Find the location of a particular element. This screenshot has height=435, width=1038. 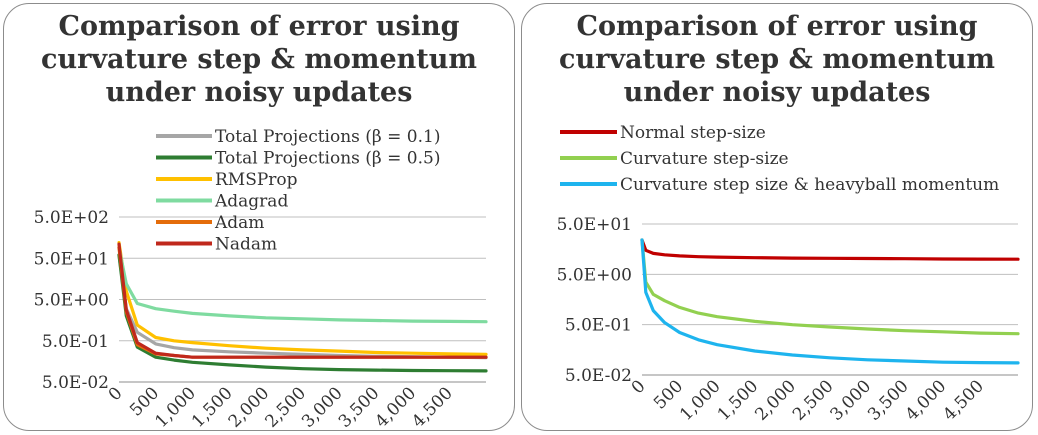

series-line-rmsprop is located at coordinates (302, 298).